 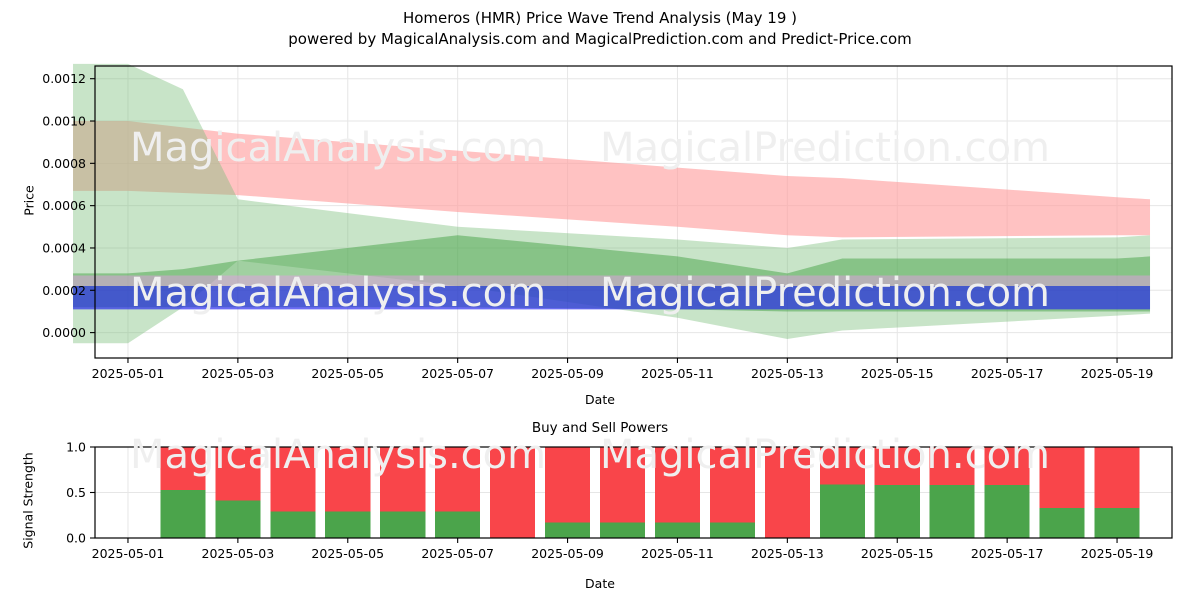 What do you see at coordinates (128, 553) in the screenshot?
I see `power-x-tick-label: 2025-05-01` at bounding box center [128, 553].